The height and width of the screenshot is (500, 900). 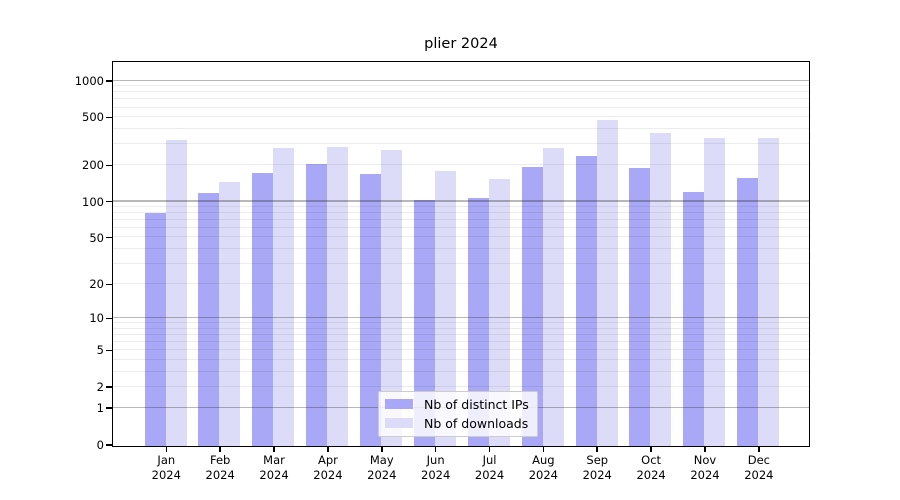 What do you see at coordinates (476, 423) in the screenshot?
I see `legend-label: Nb of downloads` at bounding box center [476, 423].